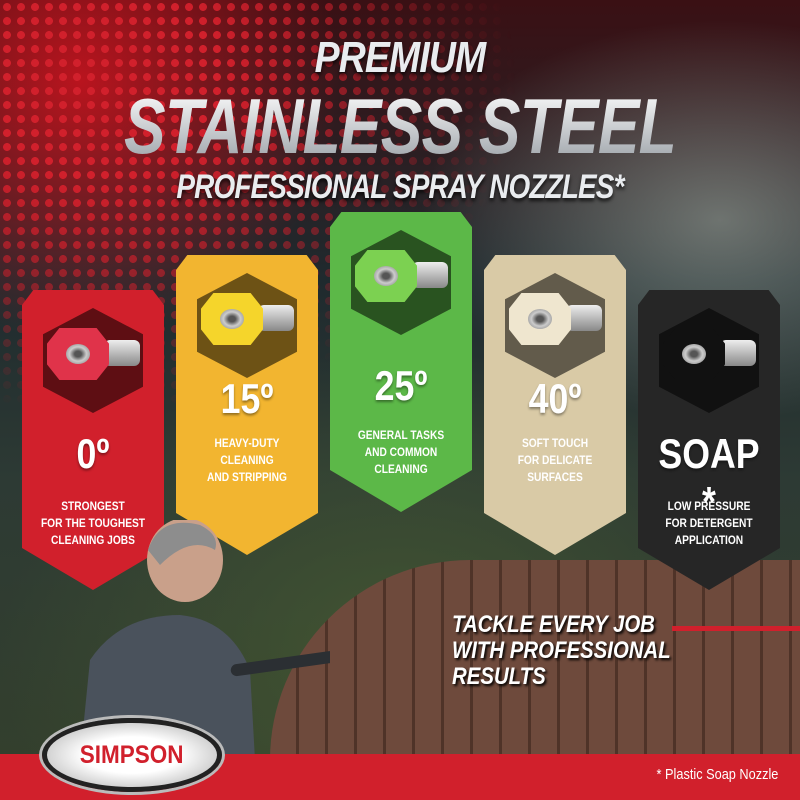 The width and height of the screenshot is (800, 800). I want to click on headline-premium: PREMIUM, so click(400, 58).